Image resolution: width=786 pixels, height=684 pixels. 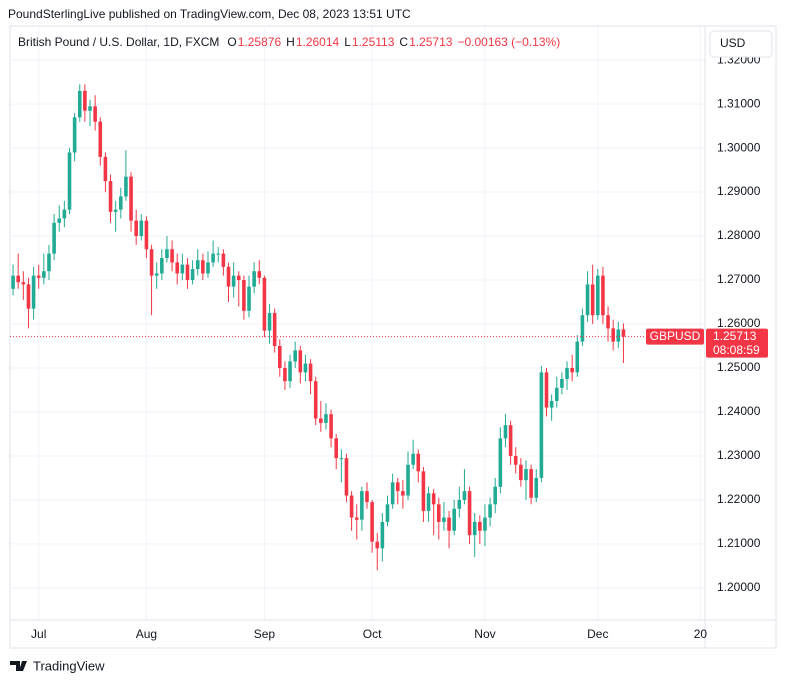 What do you see at coordinates (733, 43) in the screenshot?
I see `currency: USD` at bounding box center [733, 43].